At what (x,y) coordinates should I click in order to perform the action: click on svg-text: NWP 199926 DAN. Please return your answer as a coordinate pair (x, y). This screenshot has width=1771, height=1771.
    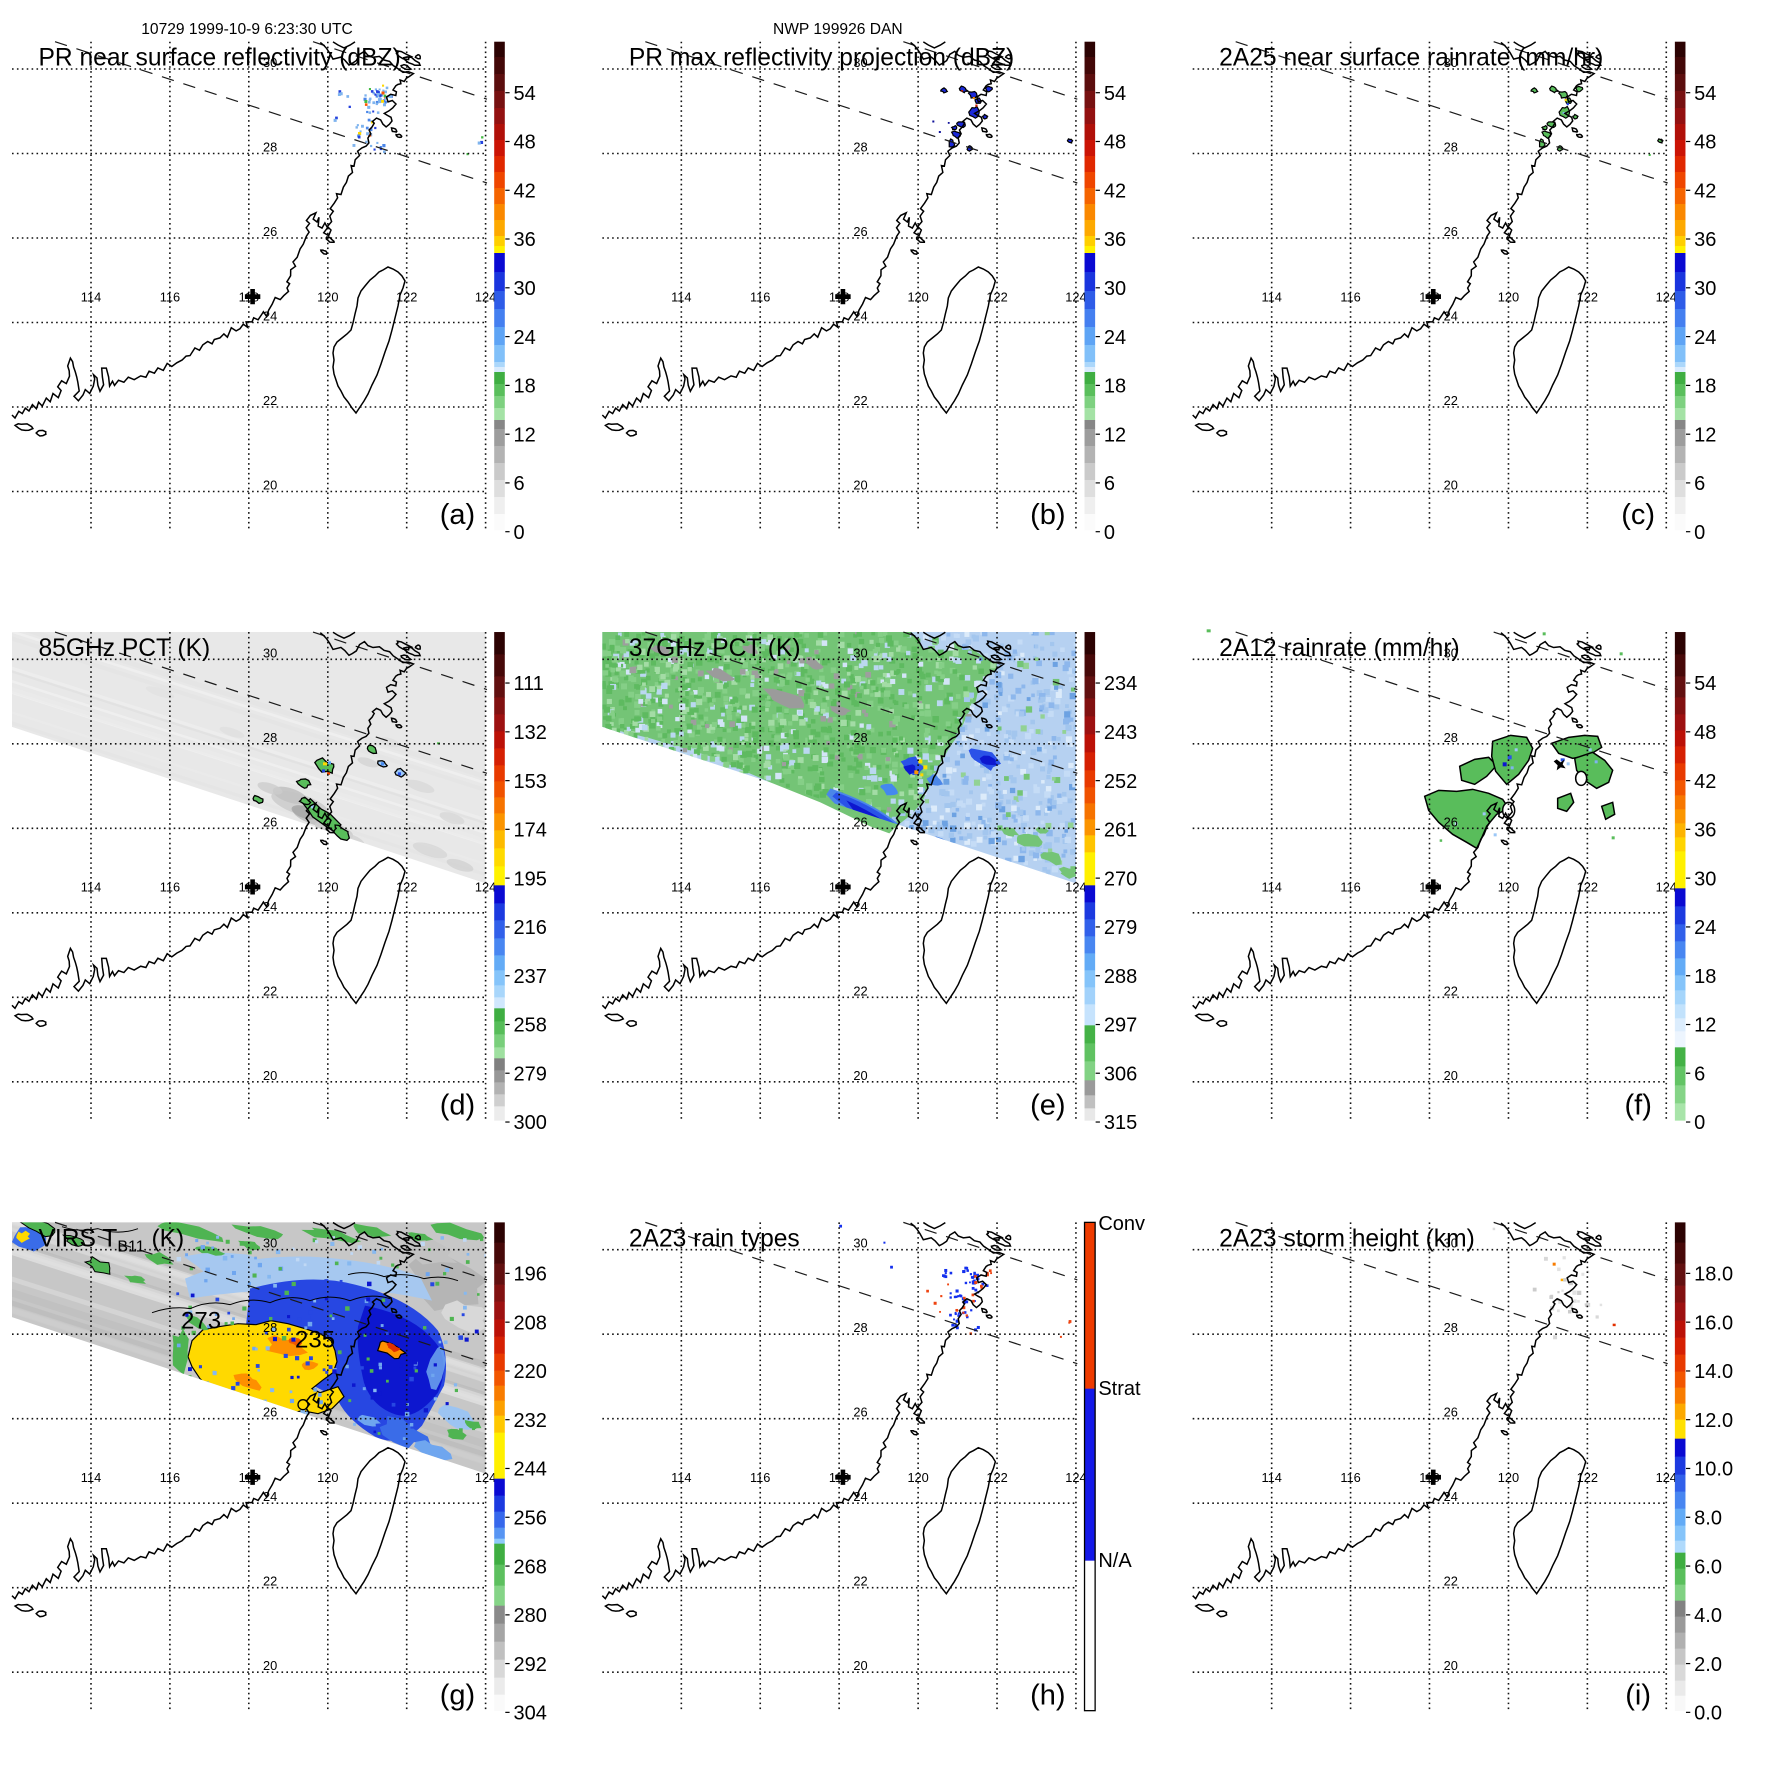
    Looking at the image, I should click on (838, 29).